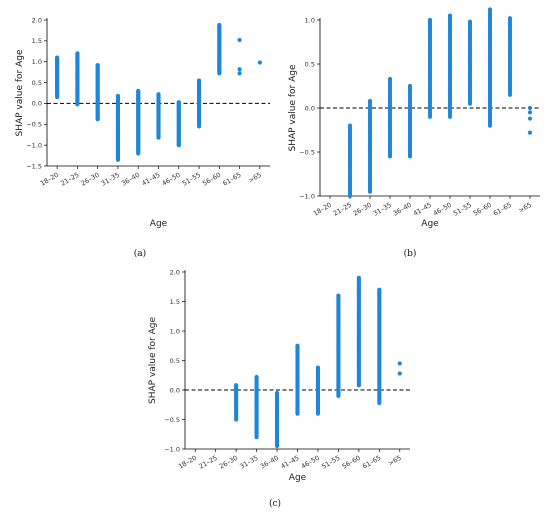 The height and width of the screenshot is (512, 550). Describe the element at coordinates (175, 302) in the screenshot. I see `y-tick-label: 1.5` at that location.